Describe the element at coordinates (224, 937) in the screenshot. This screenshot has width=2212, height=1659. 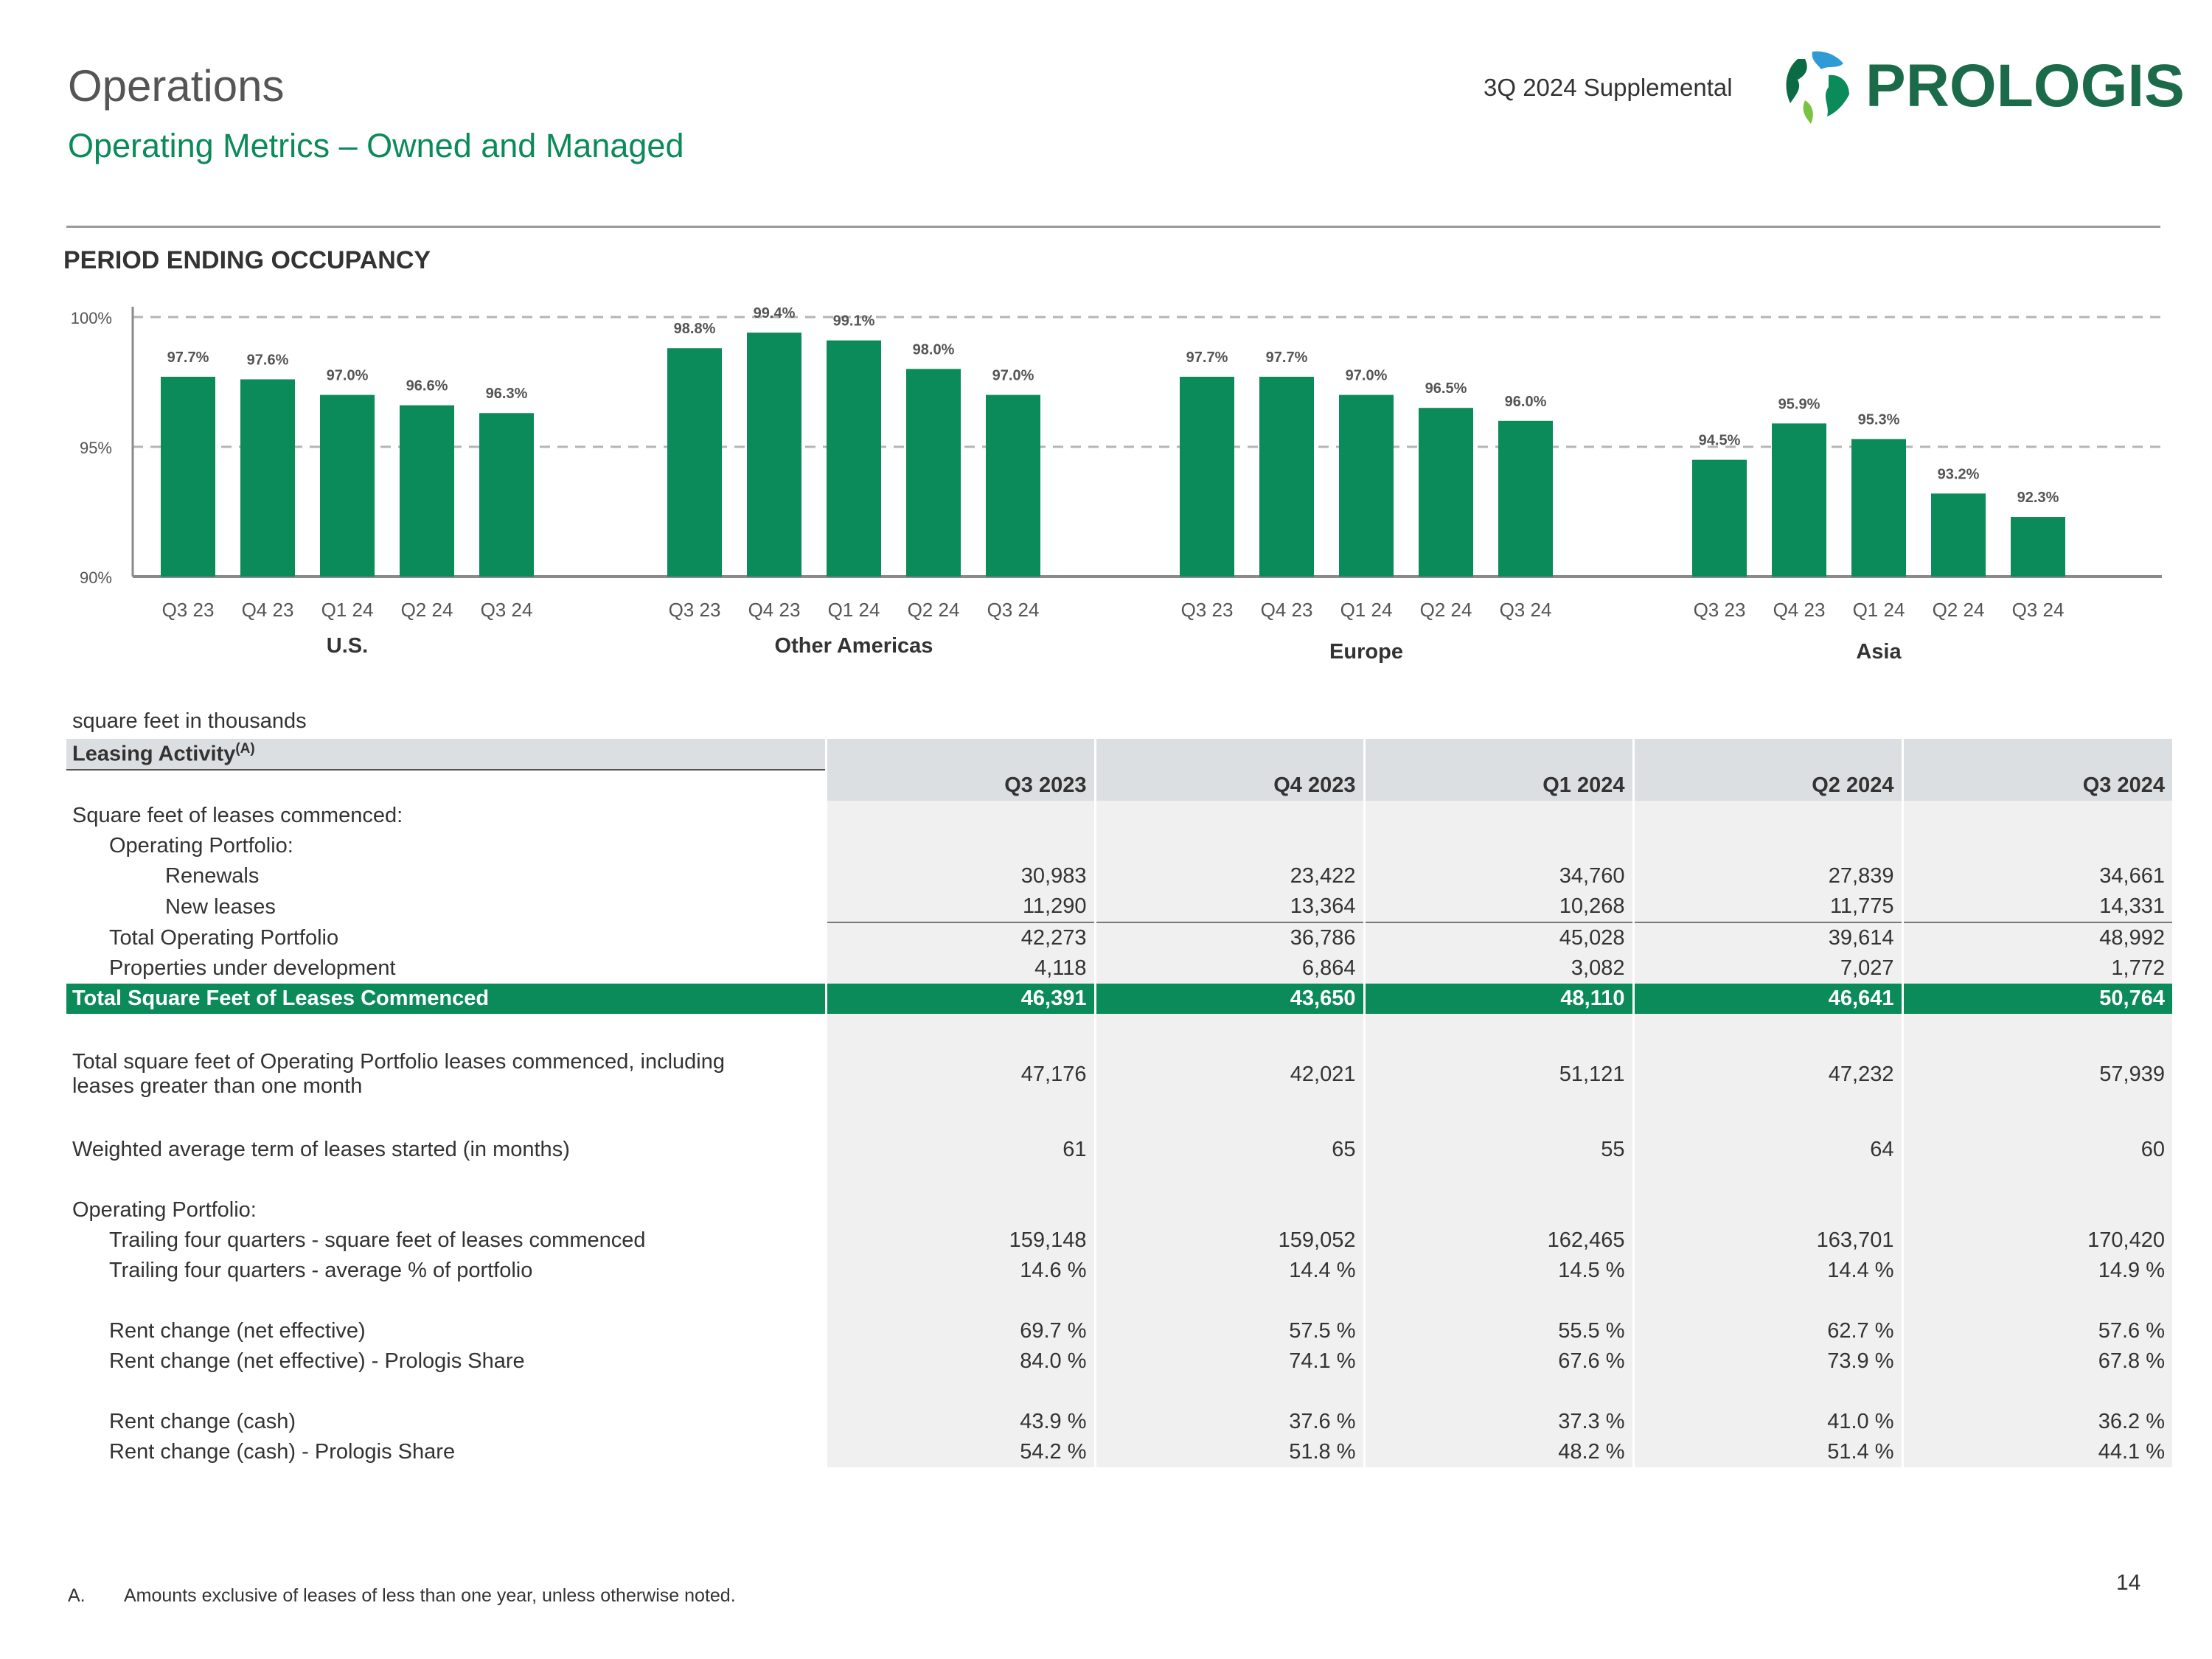
I see `row-label: Total Operating Portfolio` at that location.